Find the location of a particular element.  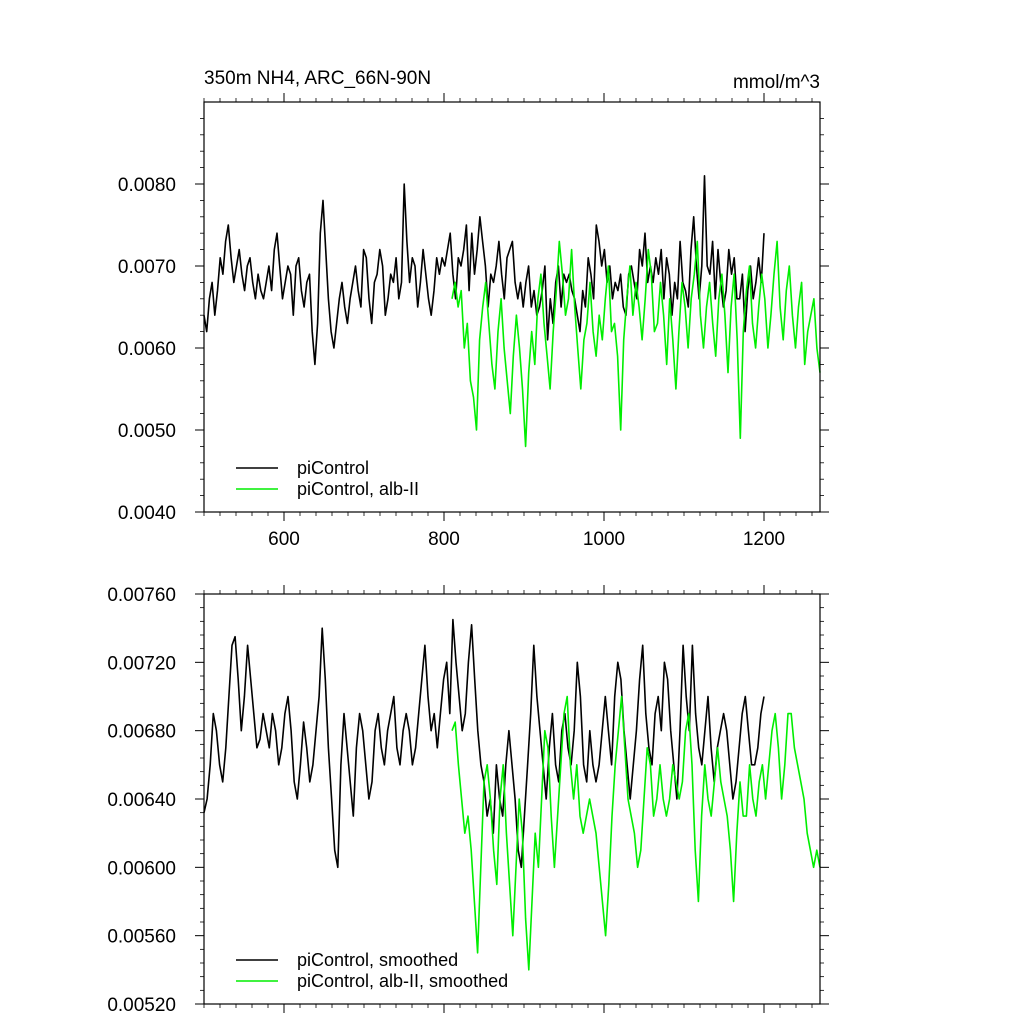

y-tick-label: 0.0040 is located at coordinates (147, 513).